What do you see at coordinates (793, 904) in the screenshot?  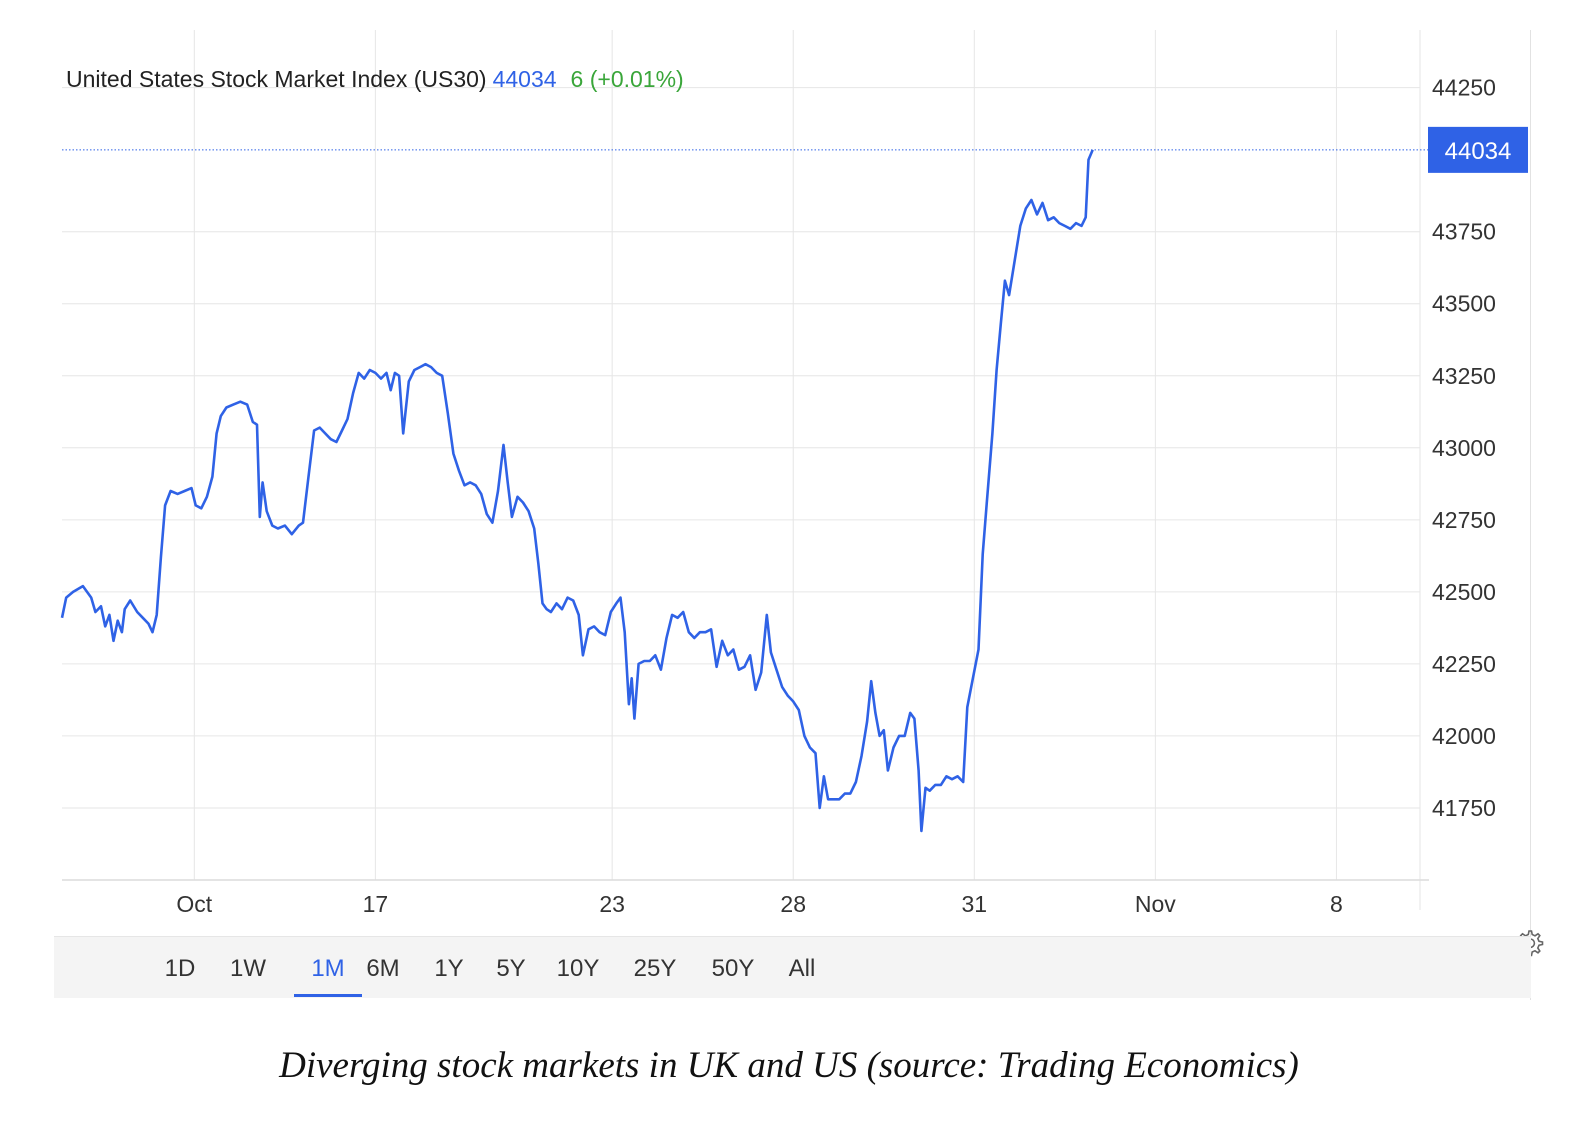 I see `x-tick-label: 28` at bounding box center [793, 904].